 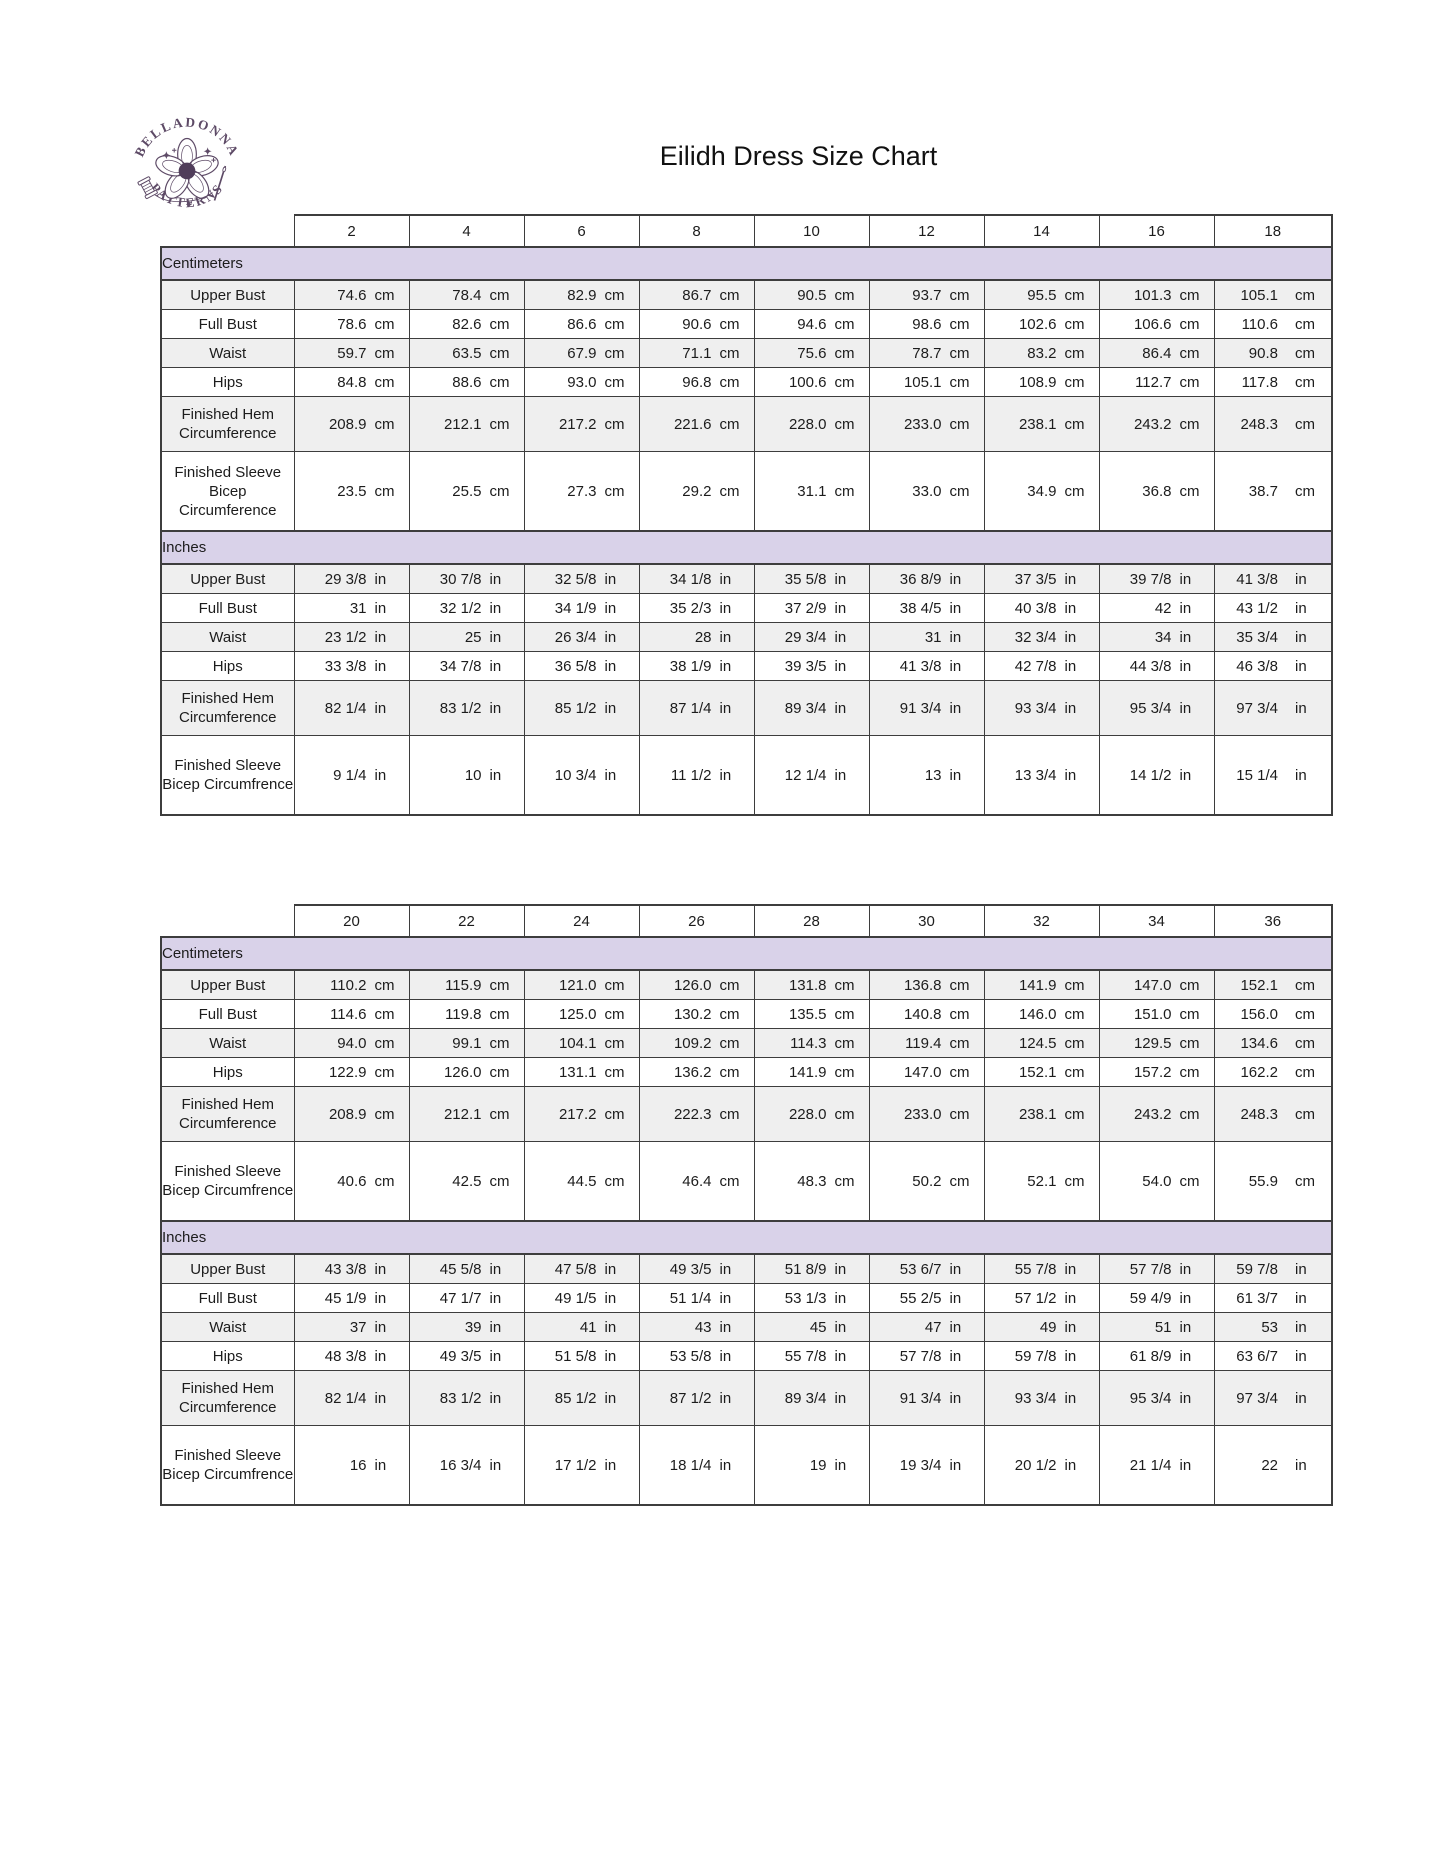 What do you see at coordinates (581, 1114) in the screenshot?
I see `measurement-value-cell: 217.2 cm` at bounding box center [581, 1114].